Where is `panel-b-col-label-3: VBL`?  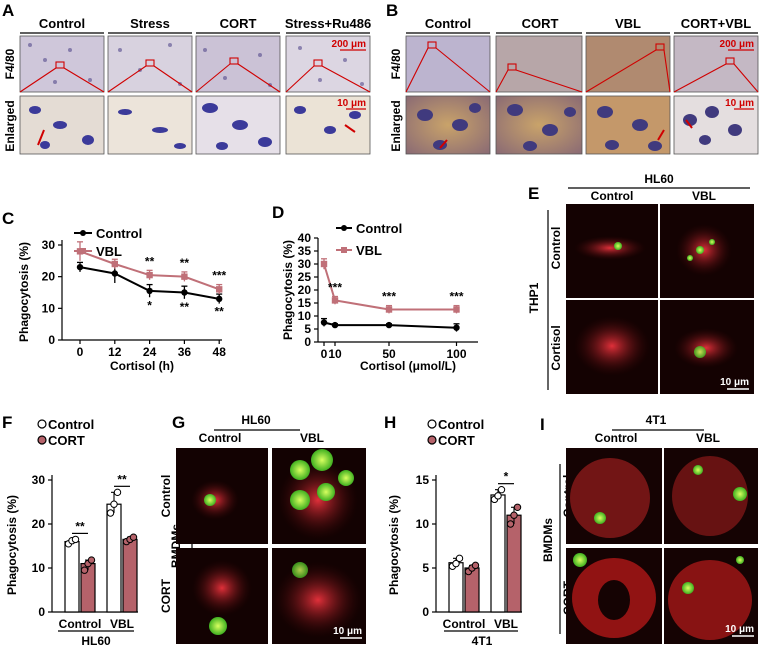
panel-b-col-label-3: VBL is located at coordinates (628, 23).